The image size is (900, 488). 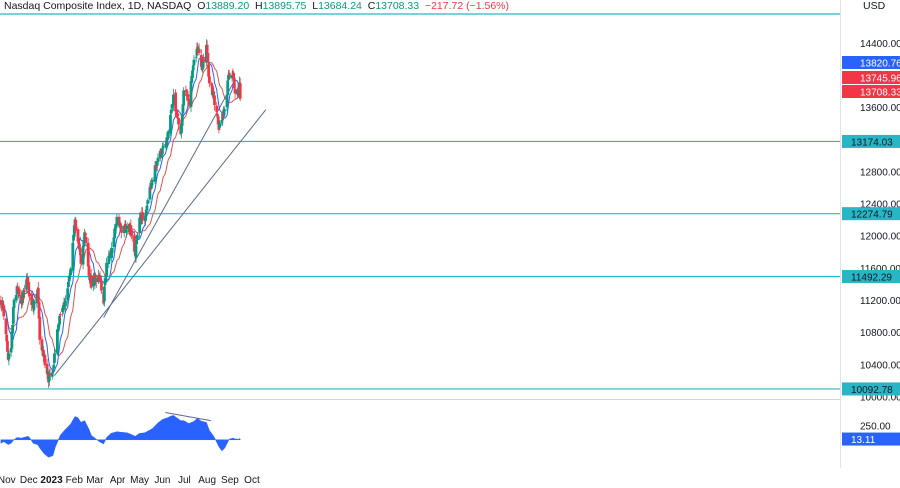 I want to click on high-label: H, so click(x=259, y=6).